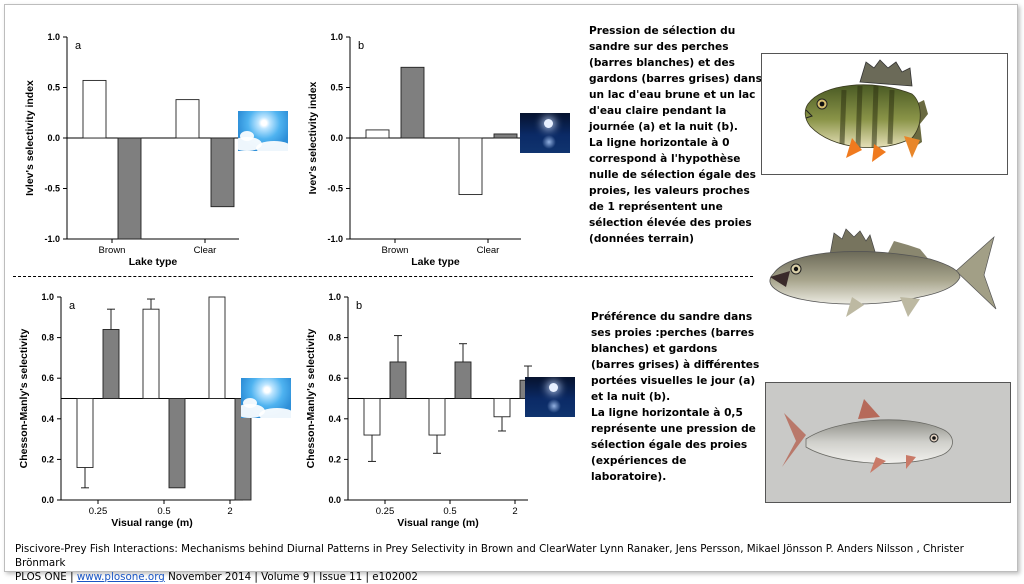 This screenshot has width=1024, height=584. I want to click on description-line: d'eau claire pendant la, so click(658, 111).